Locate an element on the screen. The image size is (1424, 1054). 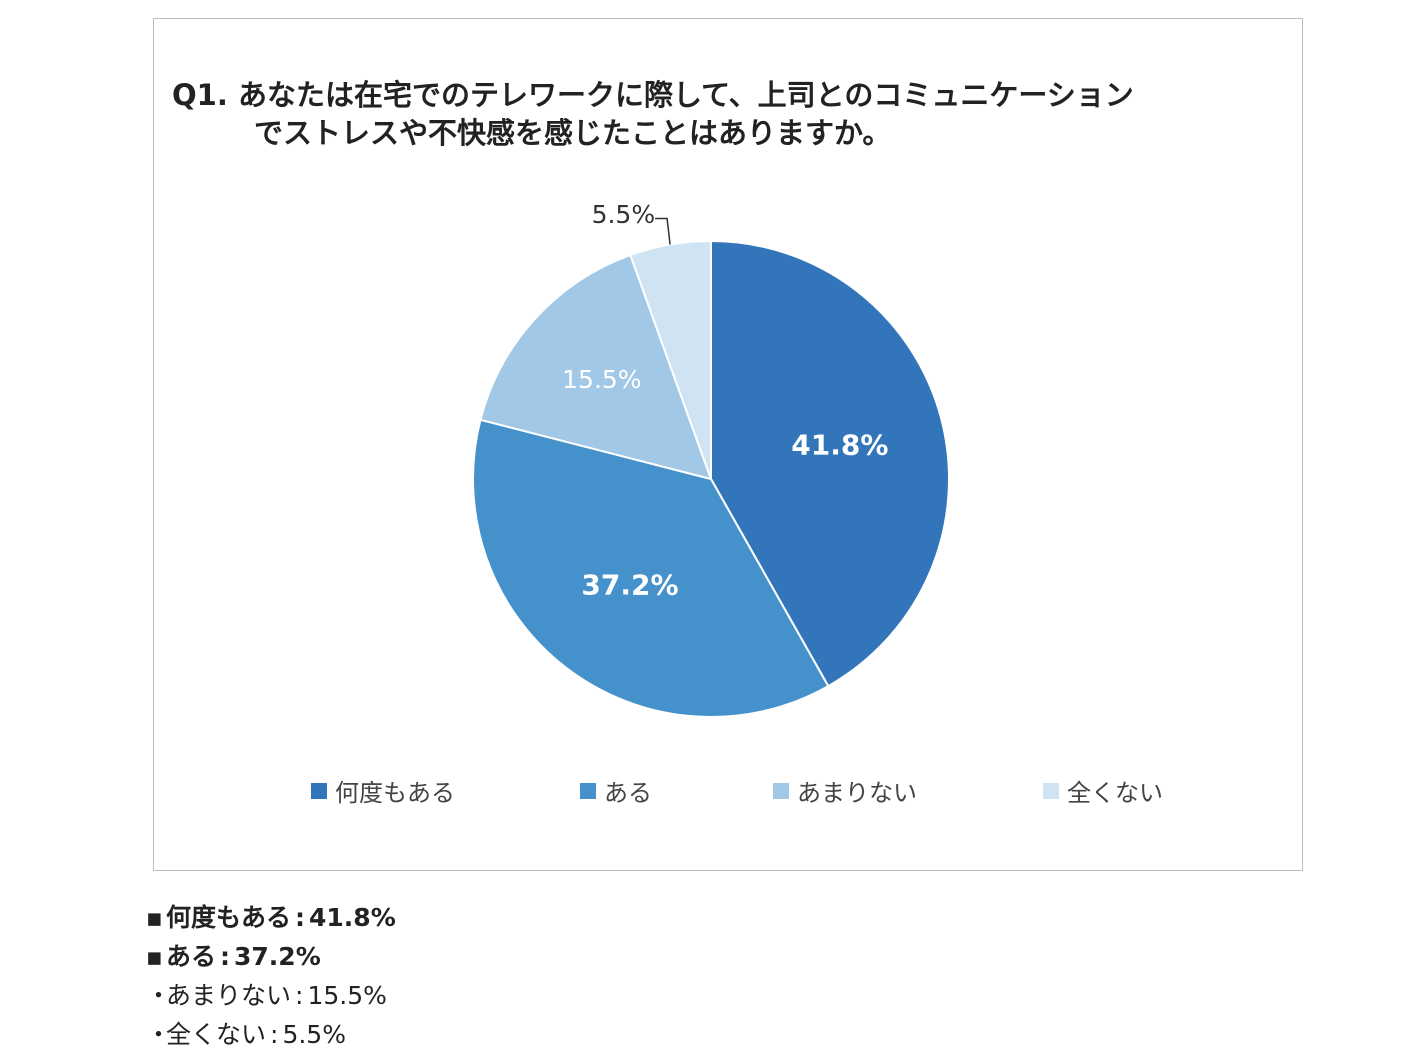
legend-label-2: あまりない is located at coordinates (857, 793).